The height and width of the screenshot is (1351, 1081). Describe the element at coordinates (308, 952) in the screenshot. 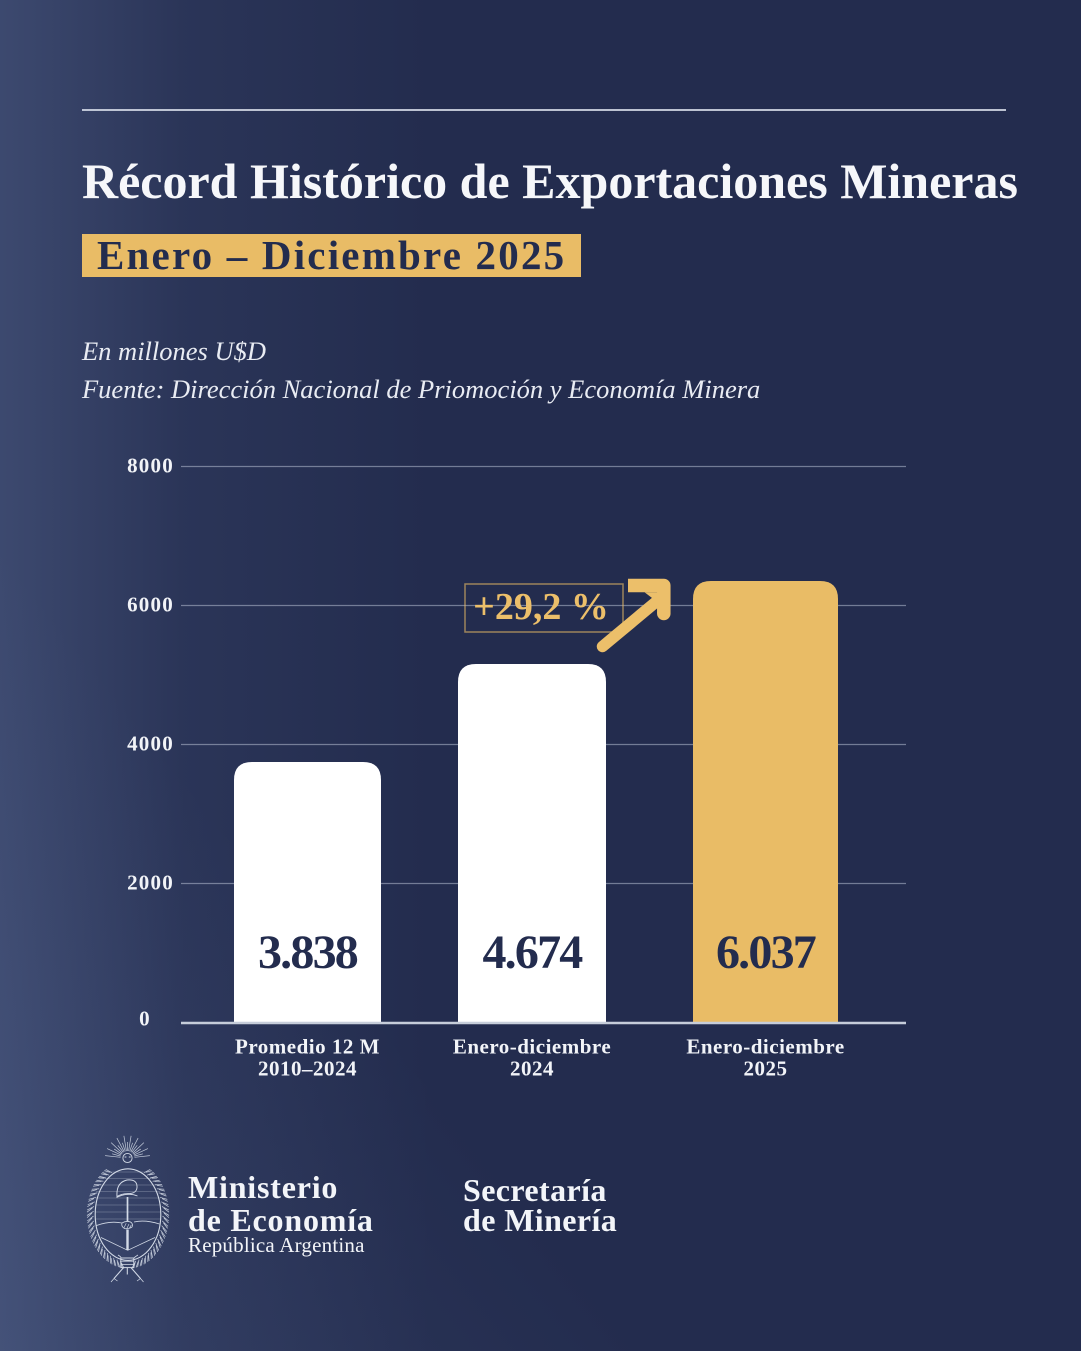

I see `svg-text: 3.838` at that location.